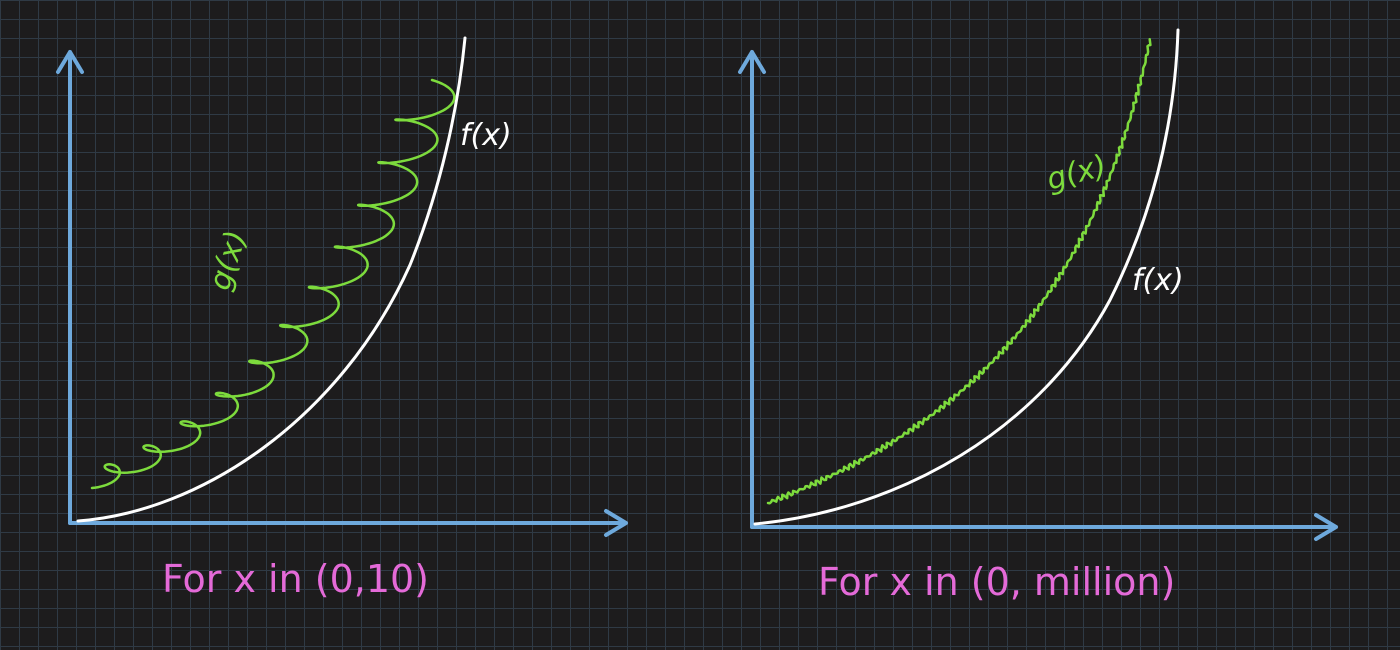  What do you see at coordinates (1044, 527) in the screenshot?
I see `right-x-axis` at bounding box center [1044, 527].